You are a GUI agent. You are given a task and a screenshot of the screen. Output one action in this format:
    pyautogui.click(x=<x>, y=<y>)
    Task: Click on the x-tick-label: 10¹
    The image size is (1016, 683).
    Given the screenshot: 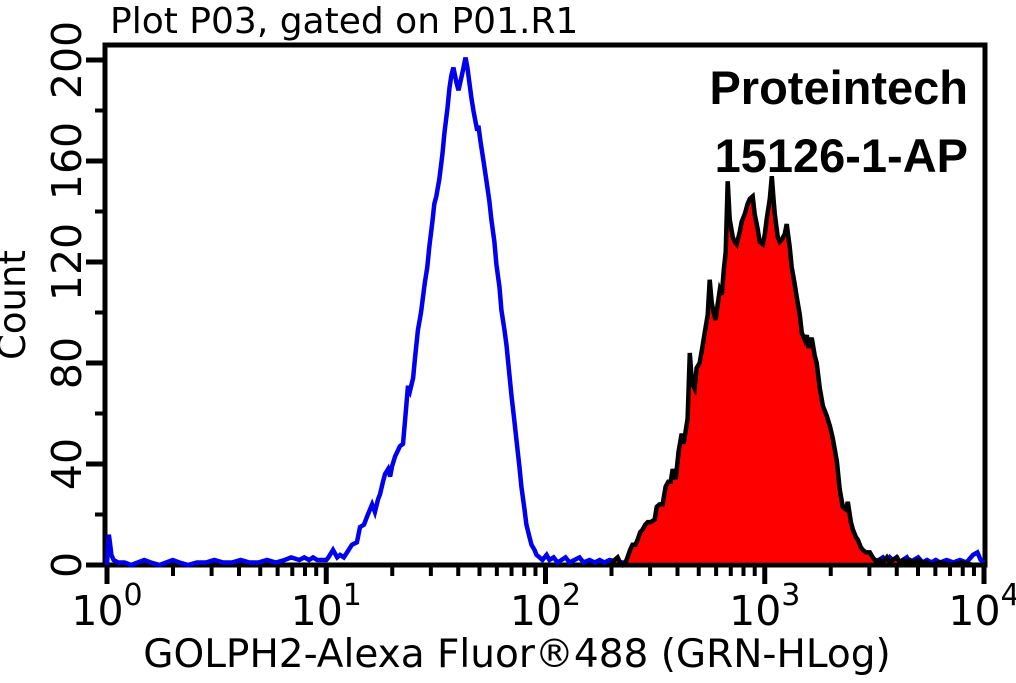 What is the action you would take?
    pyautogui.click(x=326, y=606)
    